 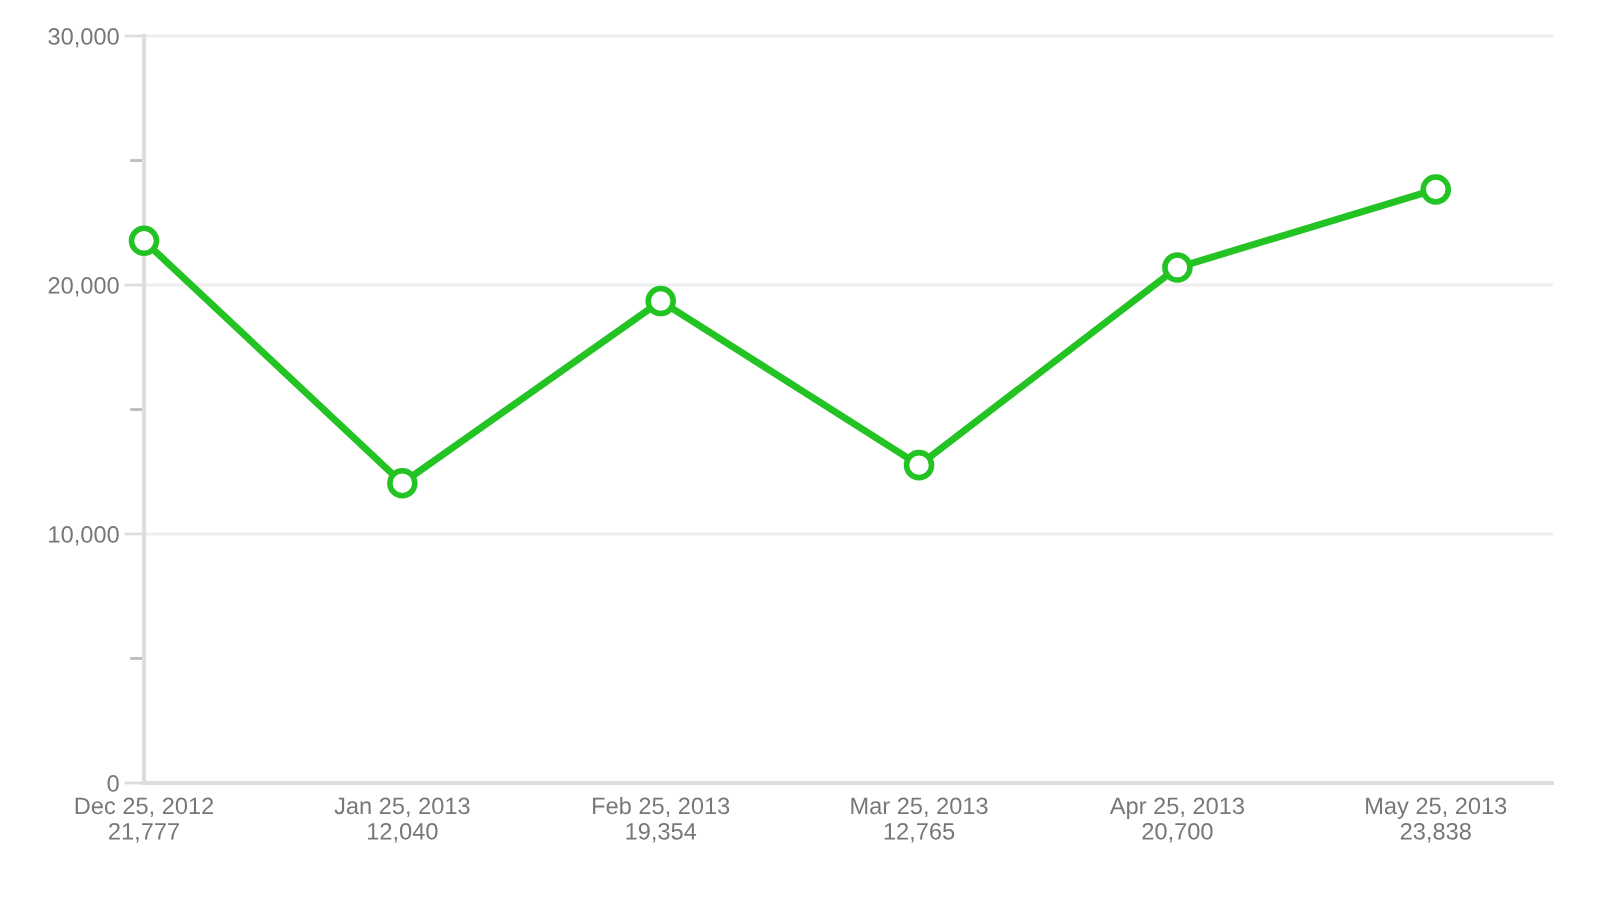 What do you see at coordinates (661, 832) in the screenshot?
I see `data-label: 19,354` at bounding box center [661, 832].